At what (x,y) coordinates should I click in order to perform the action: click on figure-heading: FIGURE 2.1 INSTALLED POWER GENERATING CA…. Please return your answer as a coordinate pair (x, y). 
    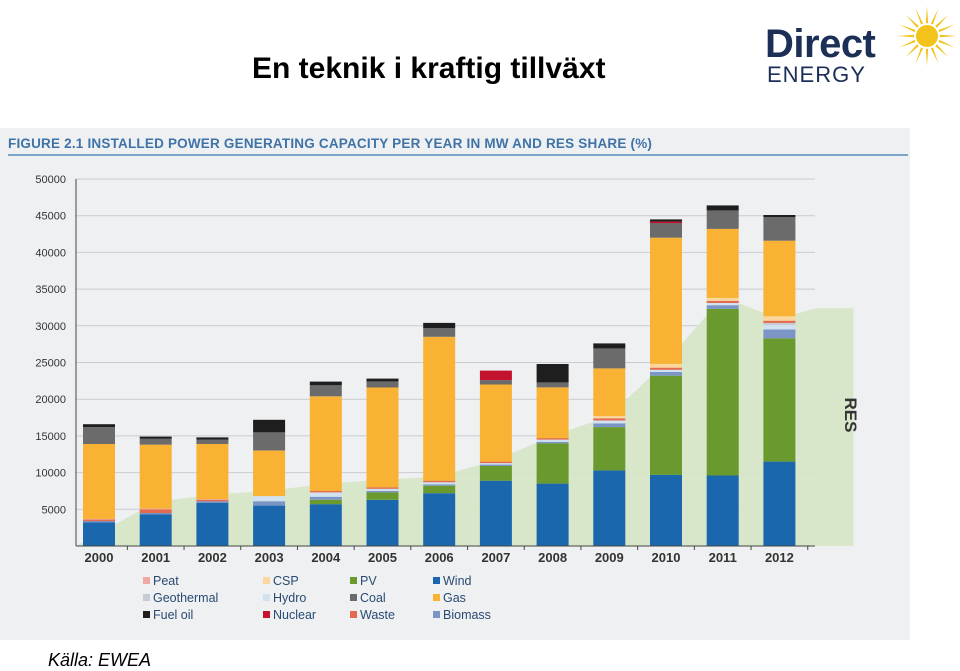
    Looking at the image, I should click on (330, 143).